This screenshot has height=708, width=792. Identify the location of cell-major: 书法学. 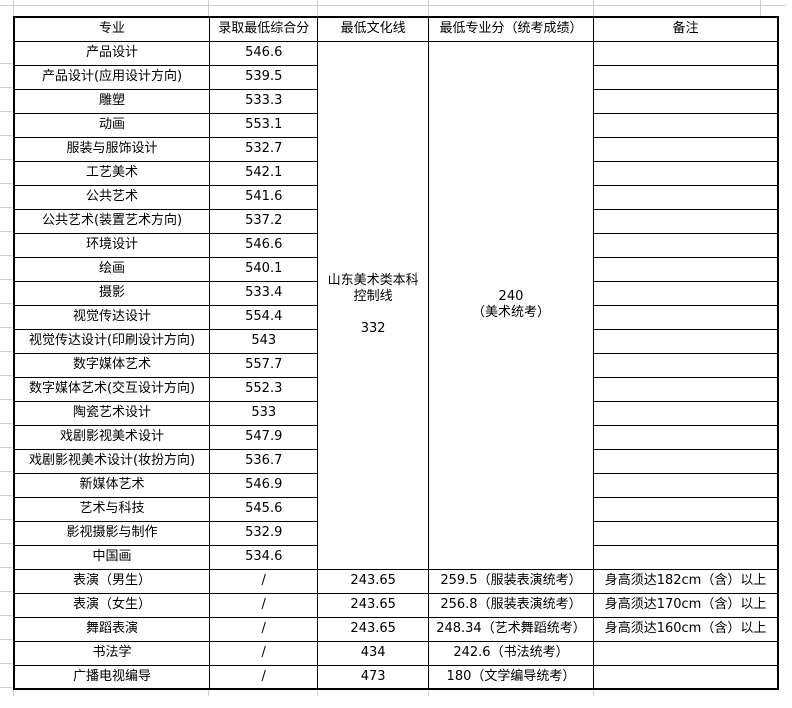
(112, 653).